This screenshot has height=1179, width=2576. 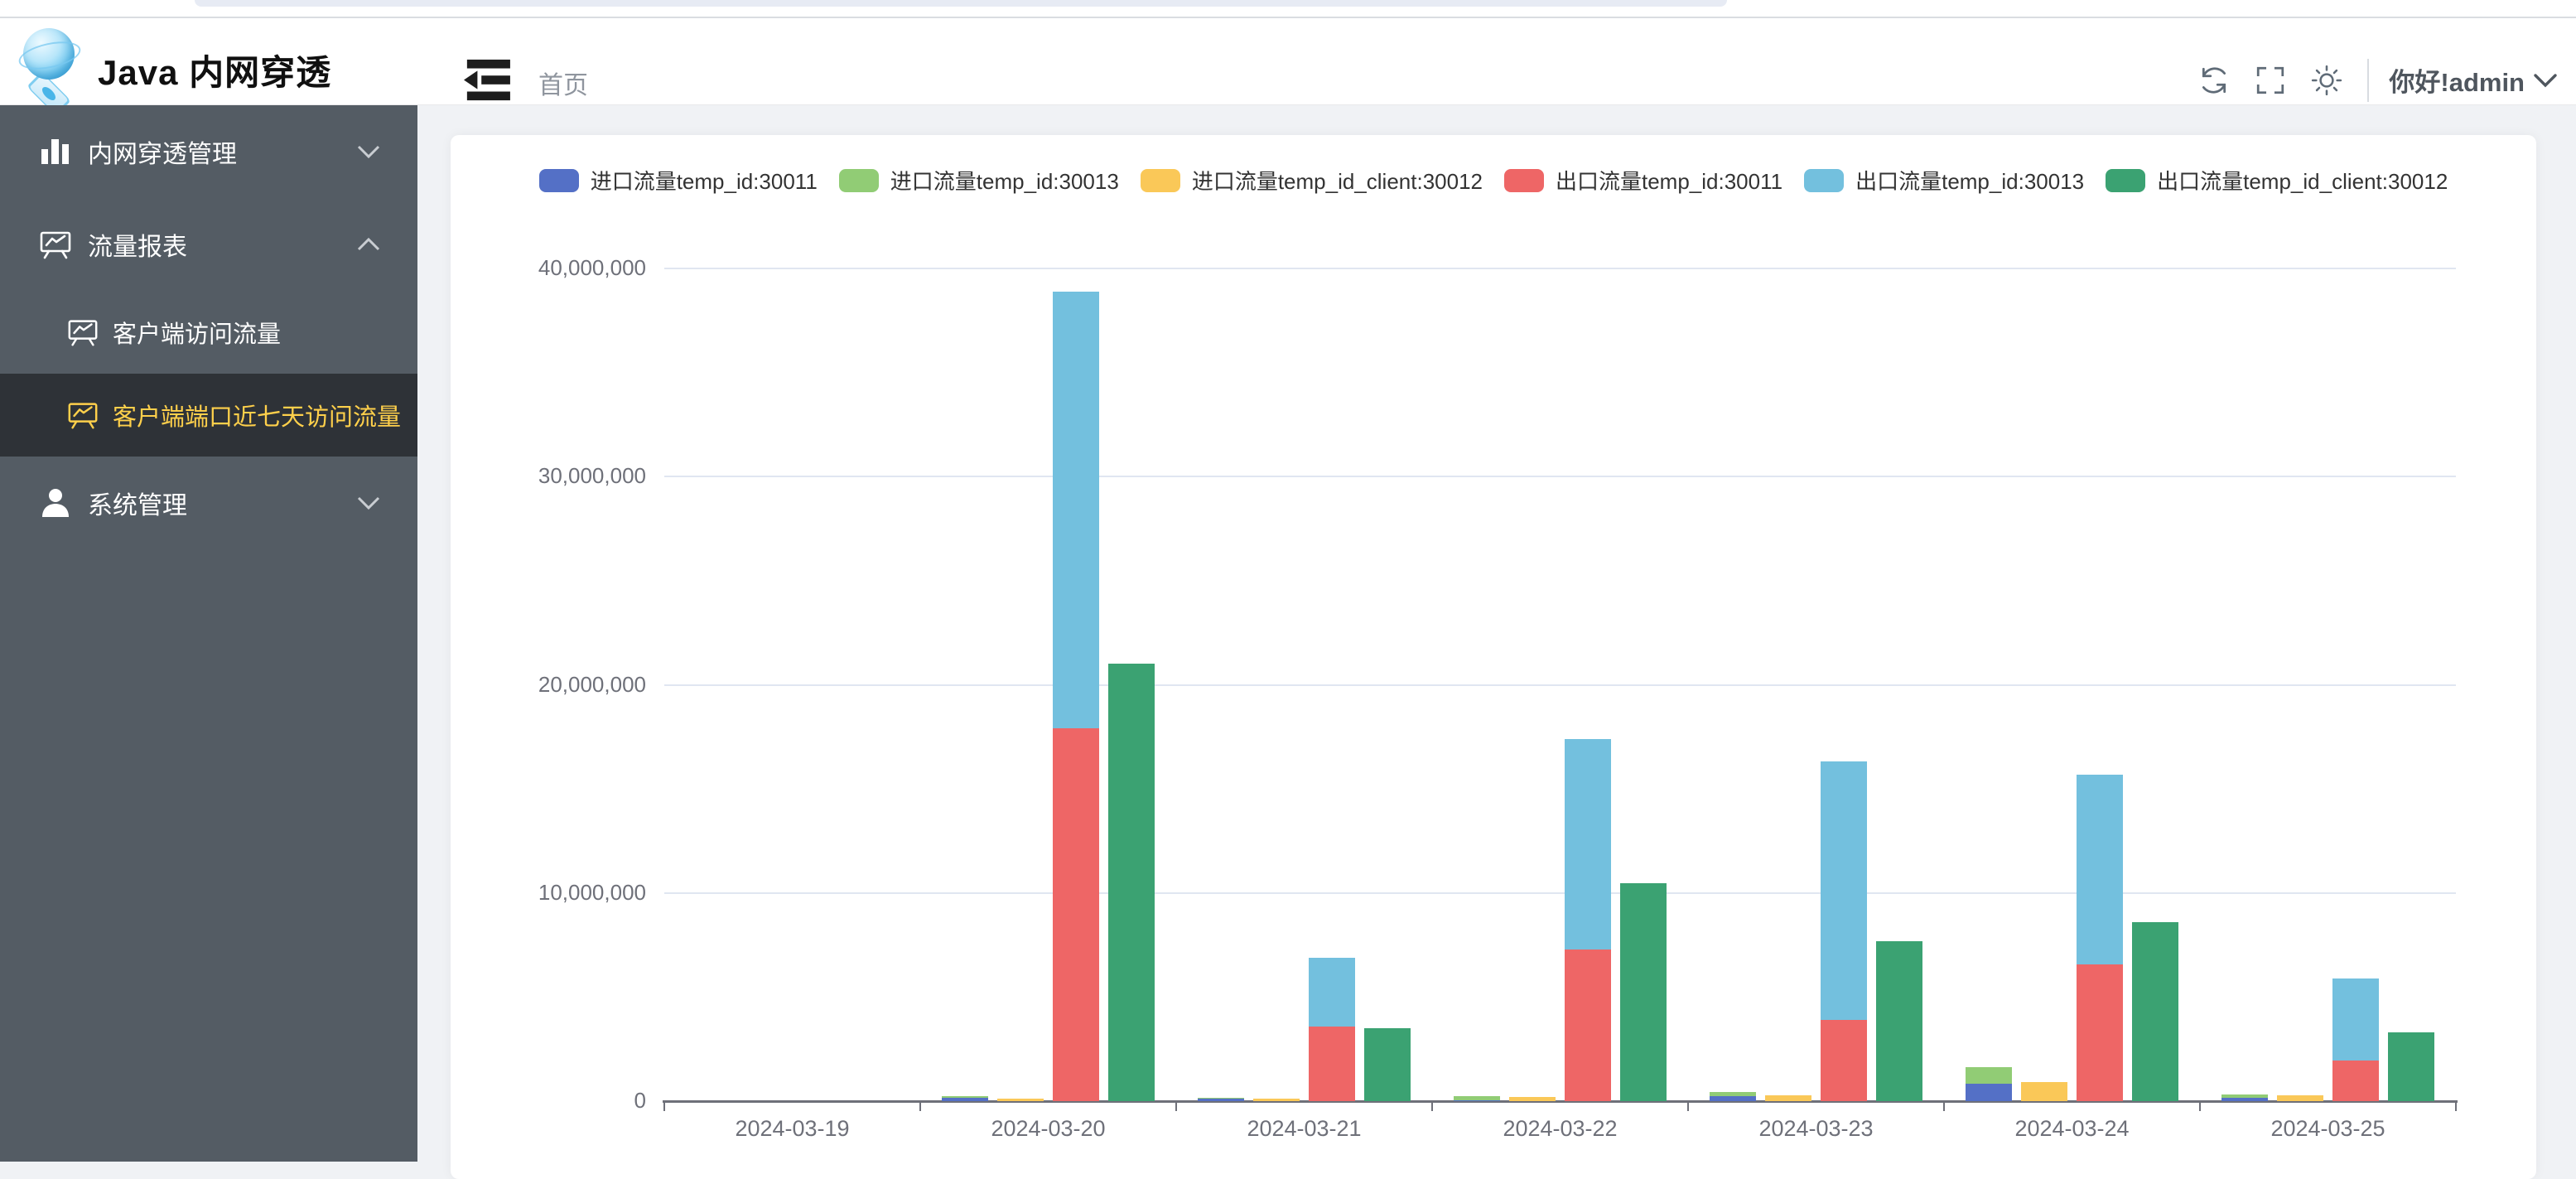 What do you see at coordinates (979, 181) in the screenshot?
I see `legend-item: 进口流量temp_id:30013` at bounding box center [979, 181].